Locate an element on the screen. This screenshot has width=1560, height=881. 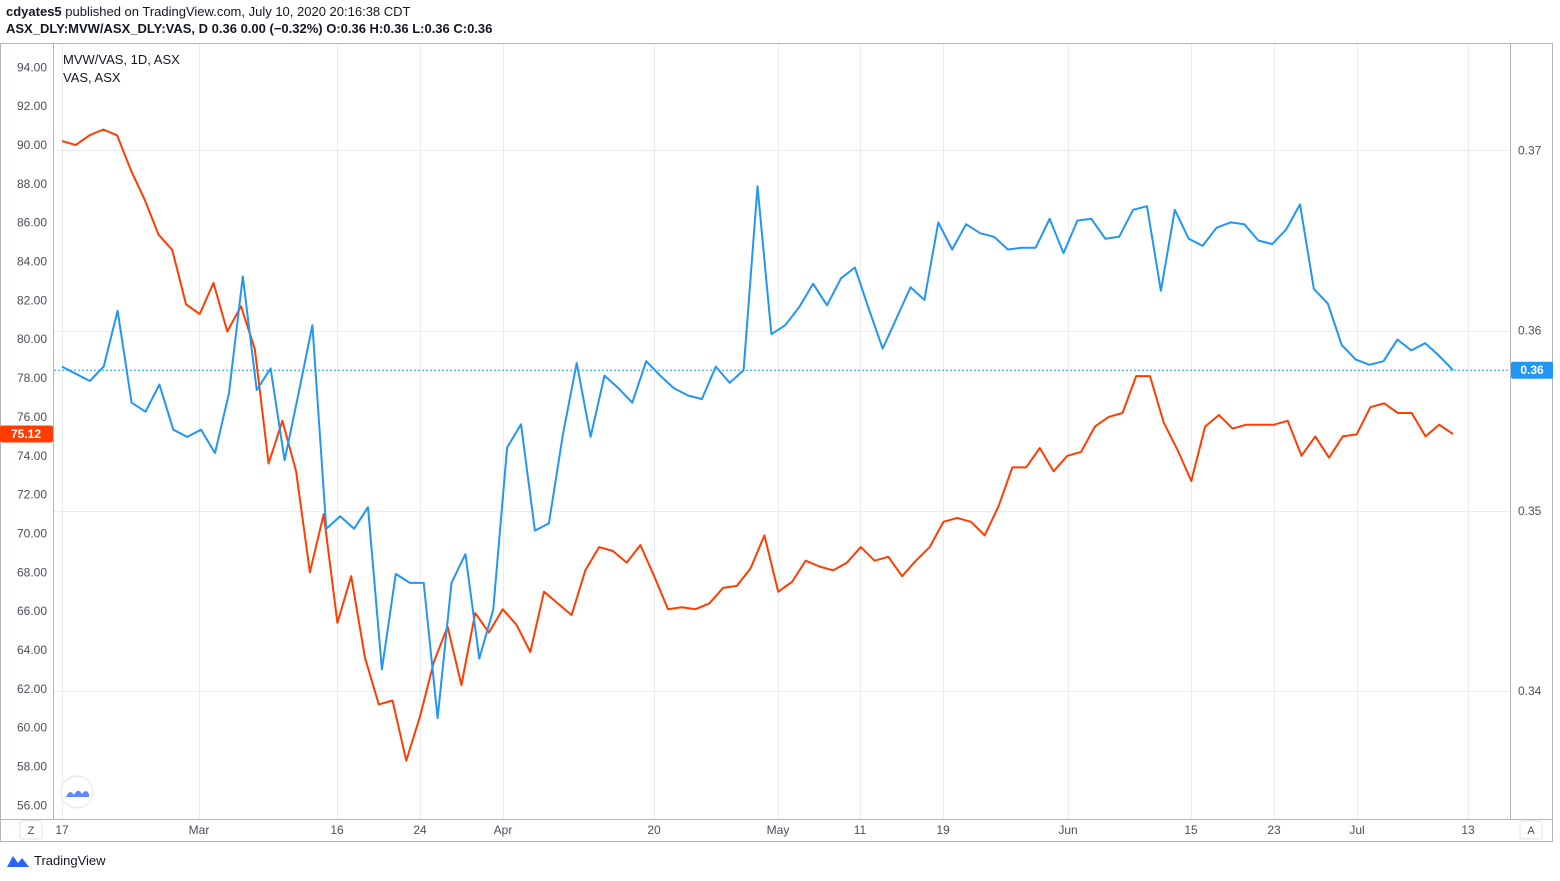
left-tick-label: 84.00 is located at coordinates (32, 262).